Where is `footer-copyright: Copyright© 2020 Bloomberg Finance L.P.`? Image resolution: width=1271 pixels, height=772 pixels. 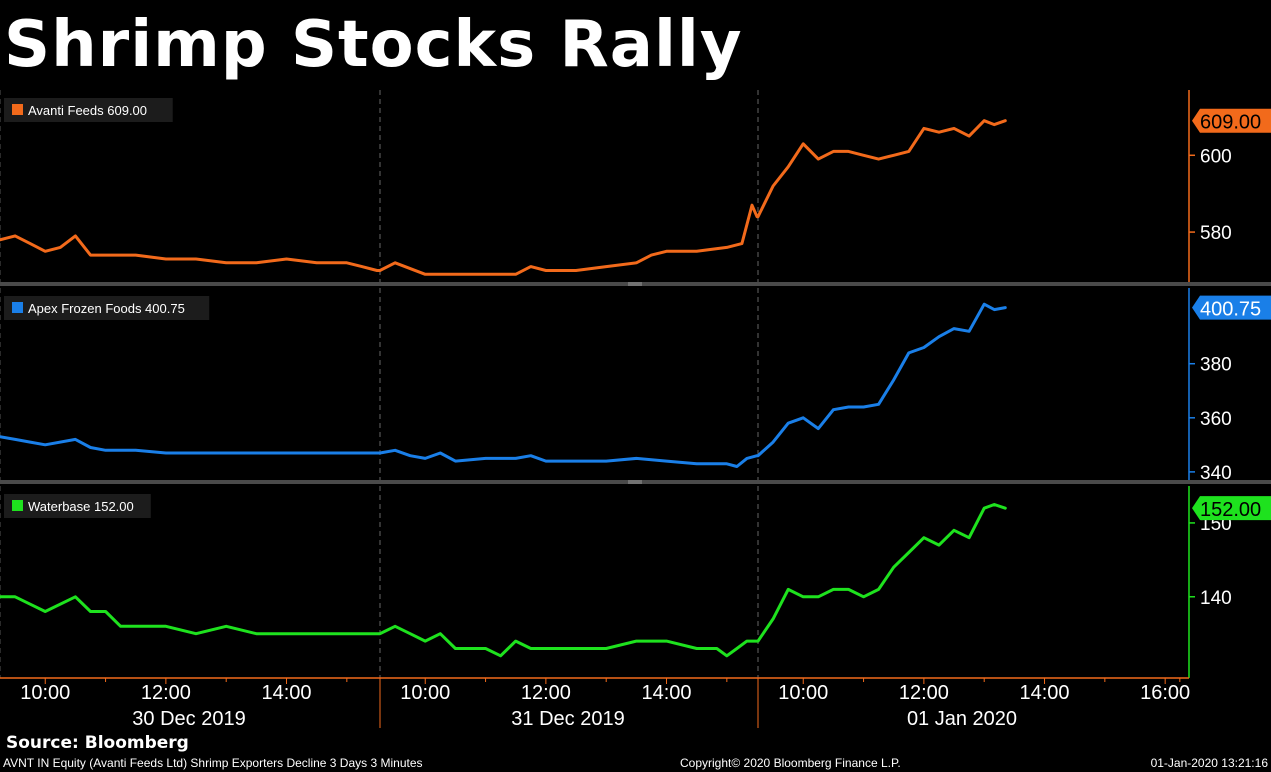 footer-copyright: Copyright© 2020 Bloomberg Finance L.P. is located at coordinates (790, 763).